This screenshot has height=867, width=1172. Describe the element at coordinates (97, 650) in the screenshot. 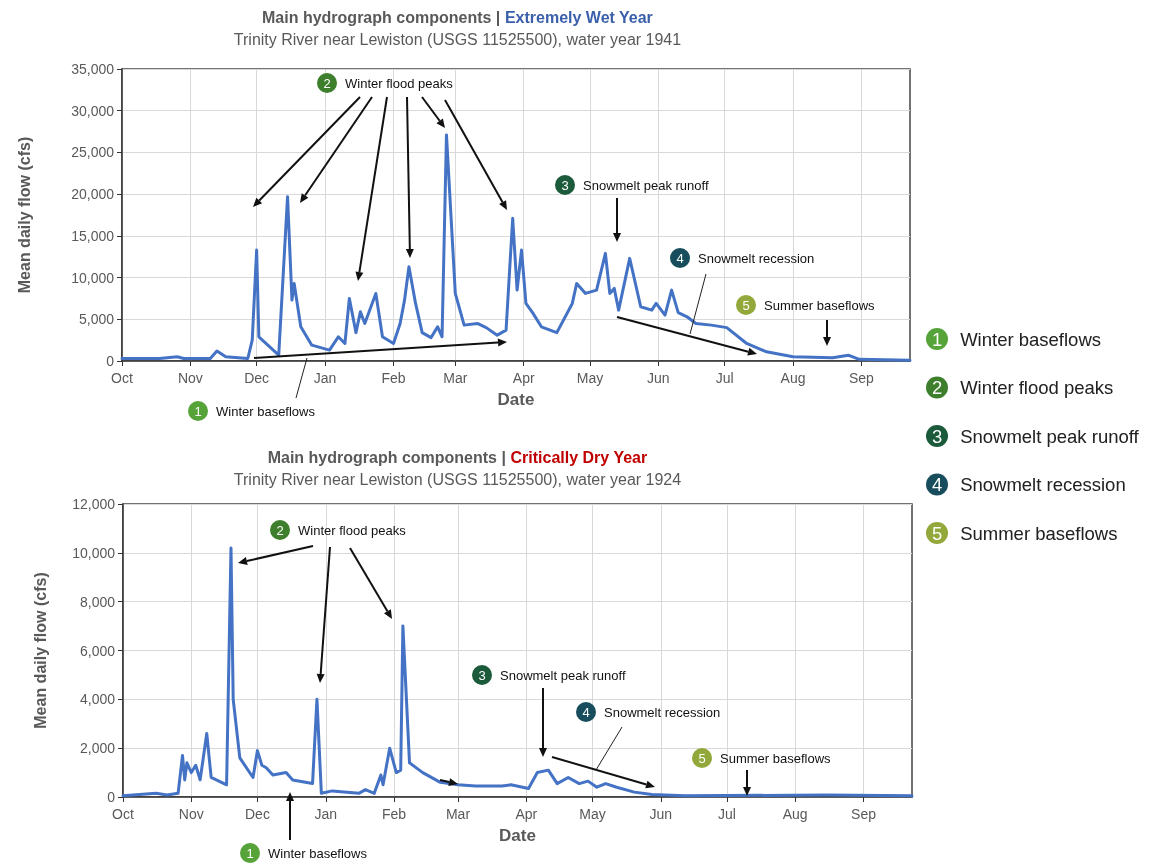

I see `y-tick-label: 6,000` at that location.